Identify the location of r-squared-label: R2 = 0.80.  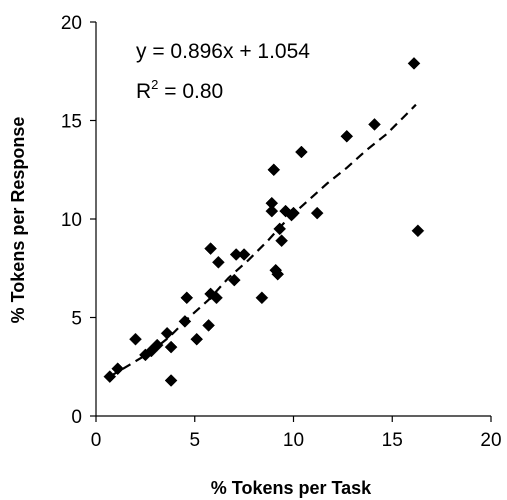
(179, 90).